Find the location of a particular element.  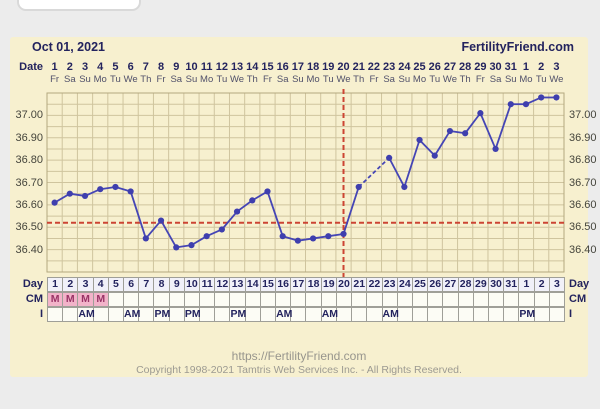

date-header-day-6: 6 is located at coordinates (130, 67).